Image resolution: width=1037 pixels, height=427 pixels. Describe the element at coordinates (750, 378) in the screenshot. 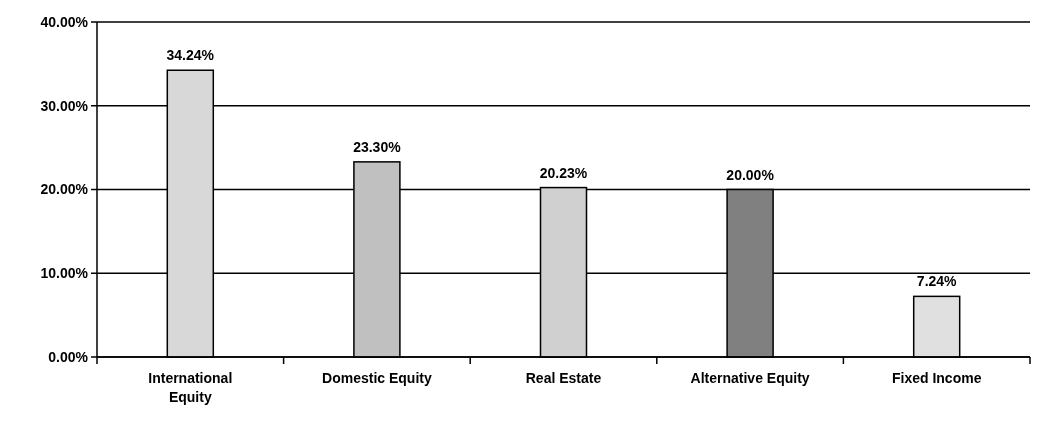

I see `x-tick-label: Alternative Equity` at that location.